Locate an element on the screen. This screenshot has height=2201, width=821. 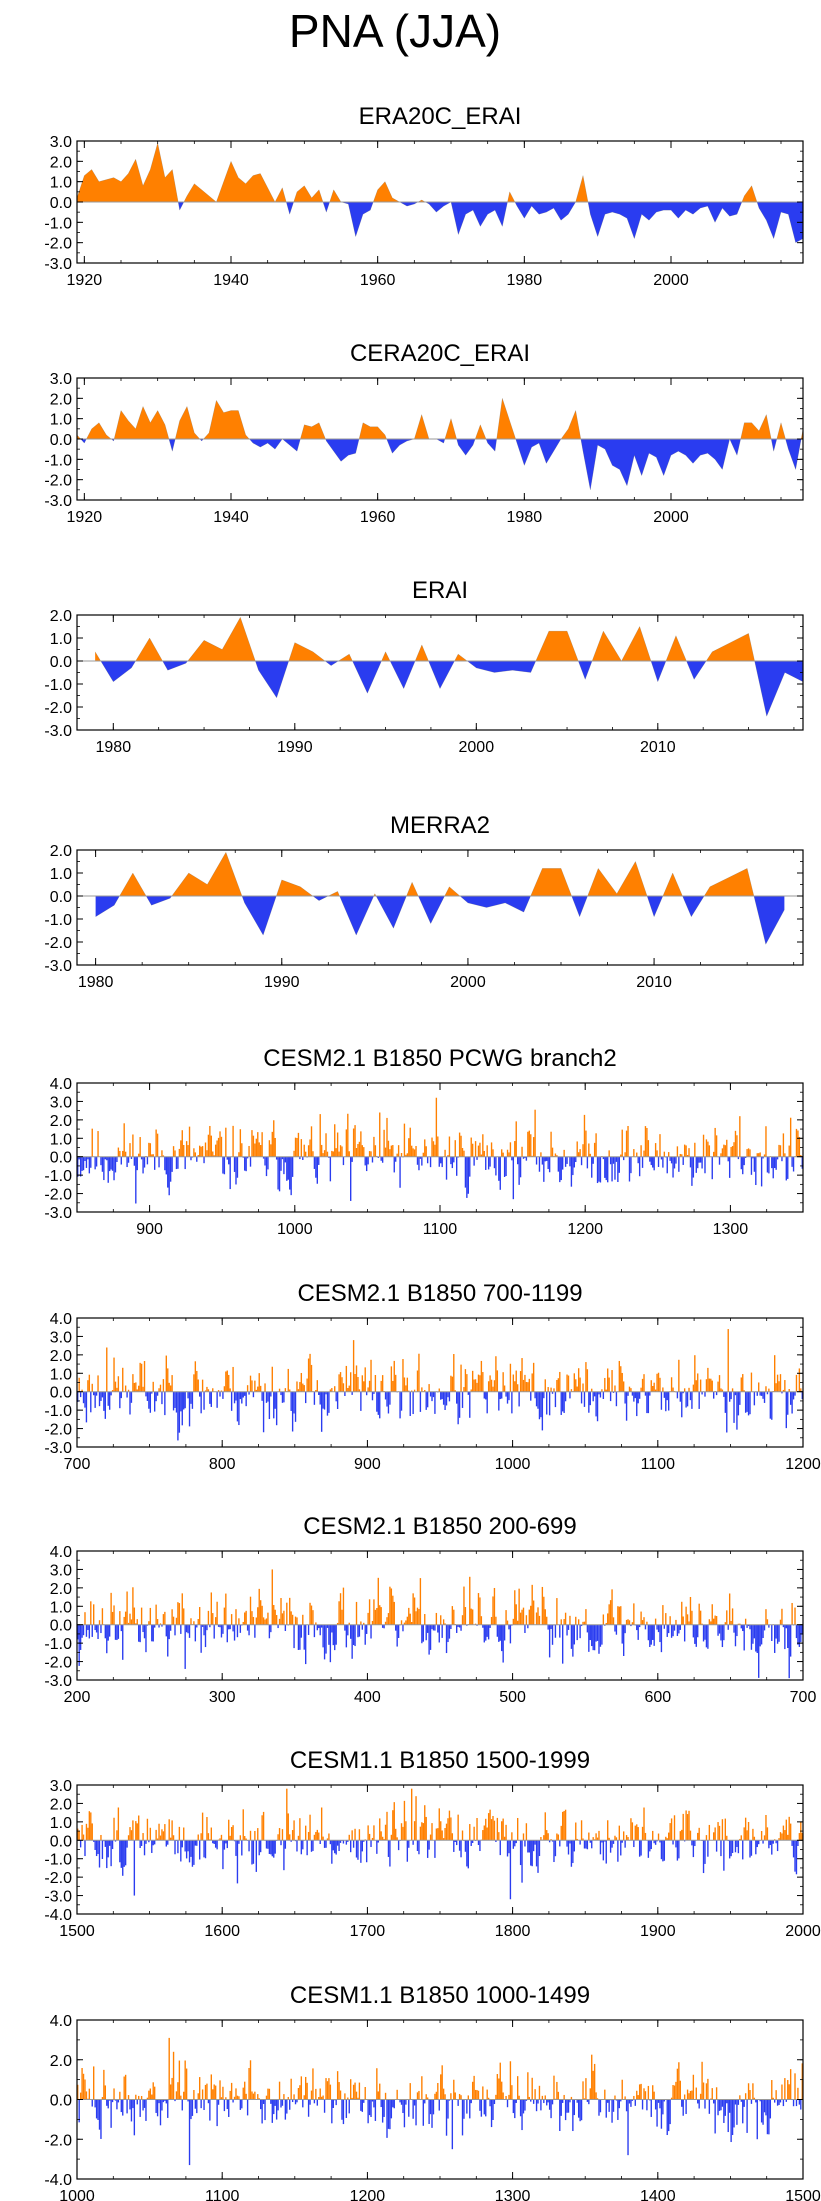
panel-title: CESM2.1 B1850 200-699 is located at coordinates (440, 1526).